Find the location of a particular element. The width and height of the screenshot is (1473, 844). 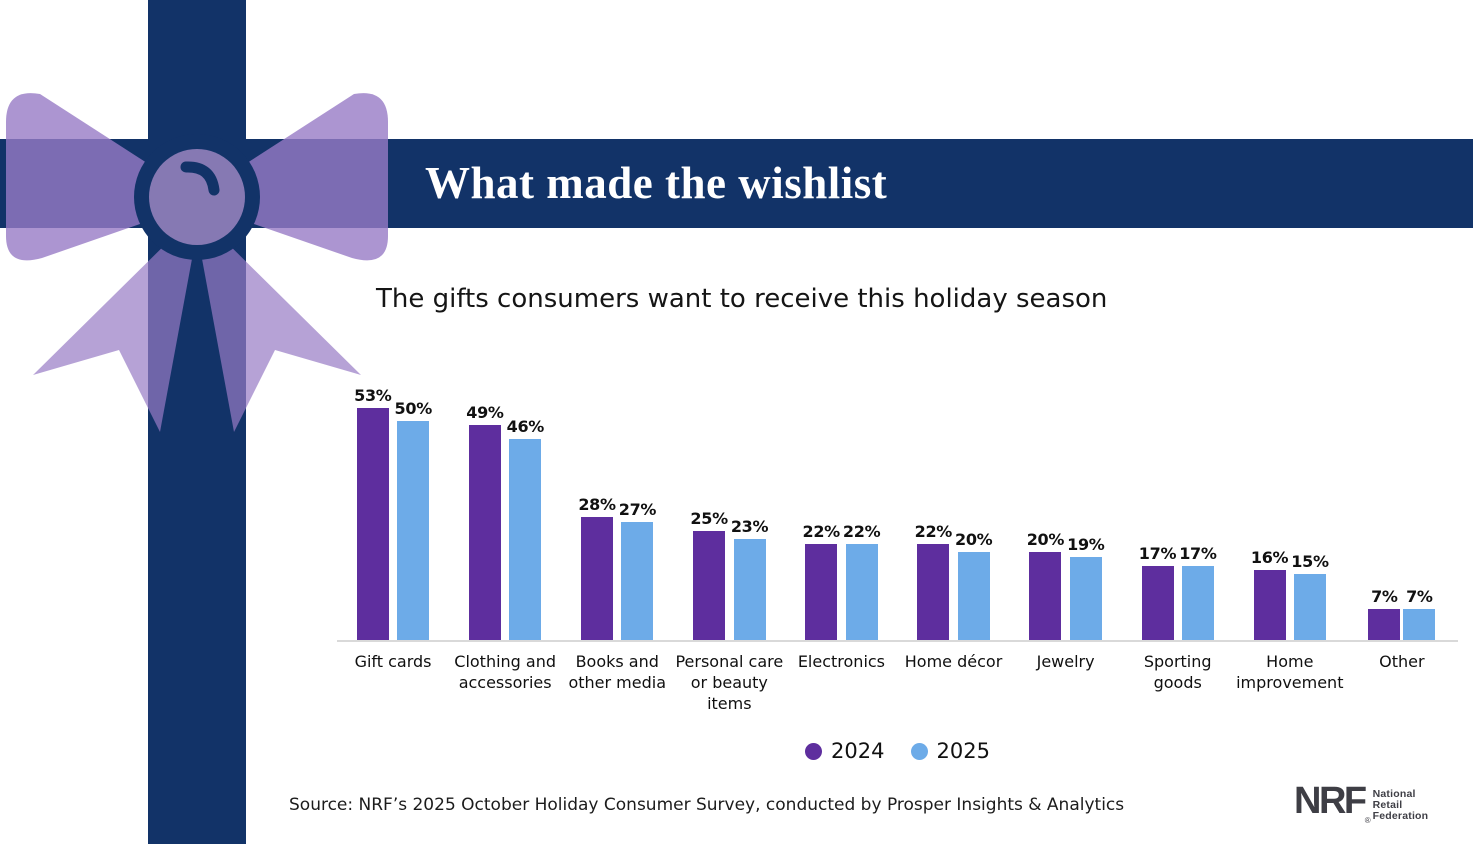

bar-column: 27% is located at coordinates (637, 570).